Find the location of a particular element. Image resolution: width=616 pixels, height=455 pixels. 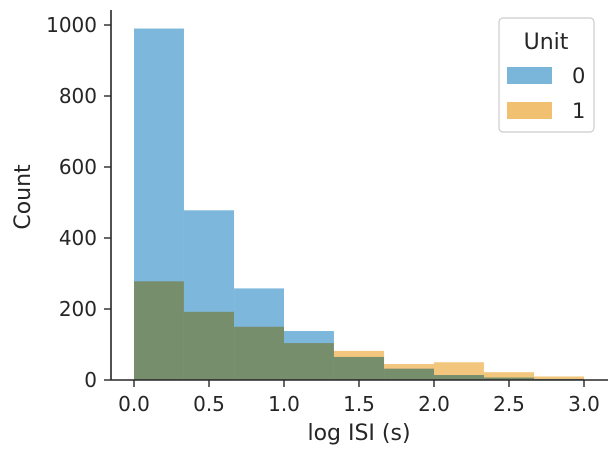

y-tick-label: 1000 is located at coordinates (71, 25).